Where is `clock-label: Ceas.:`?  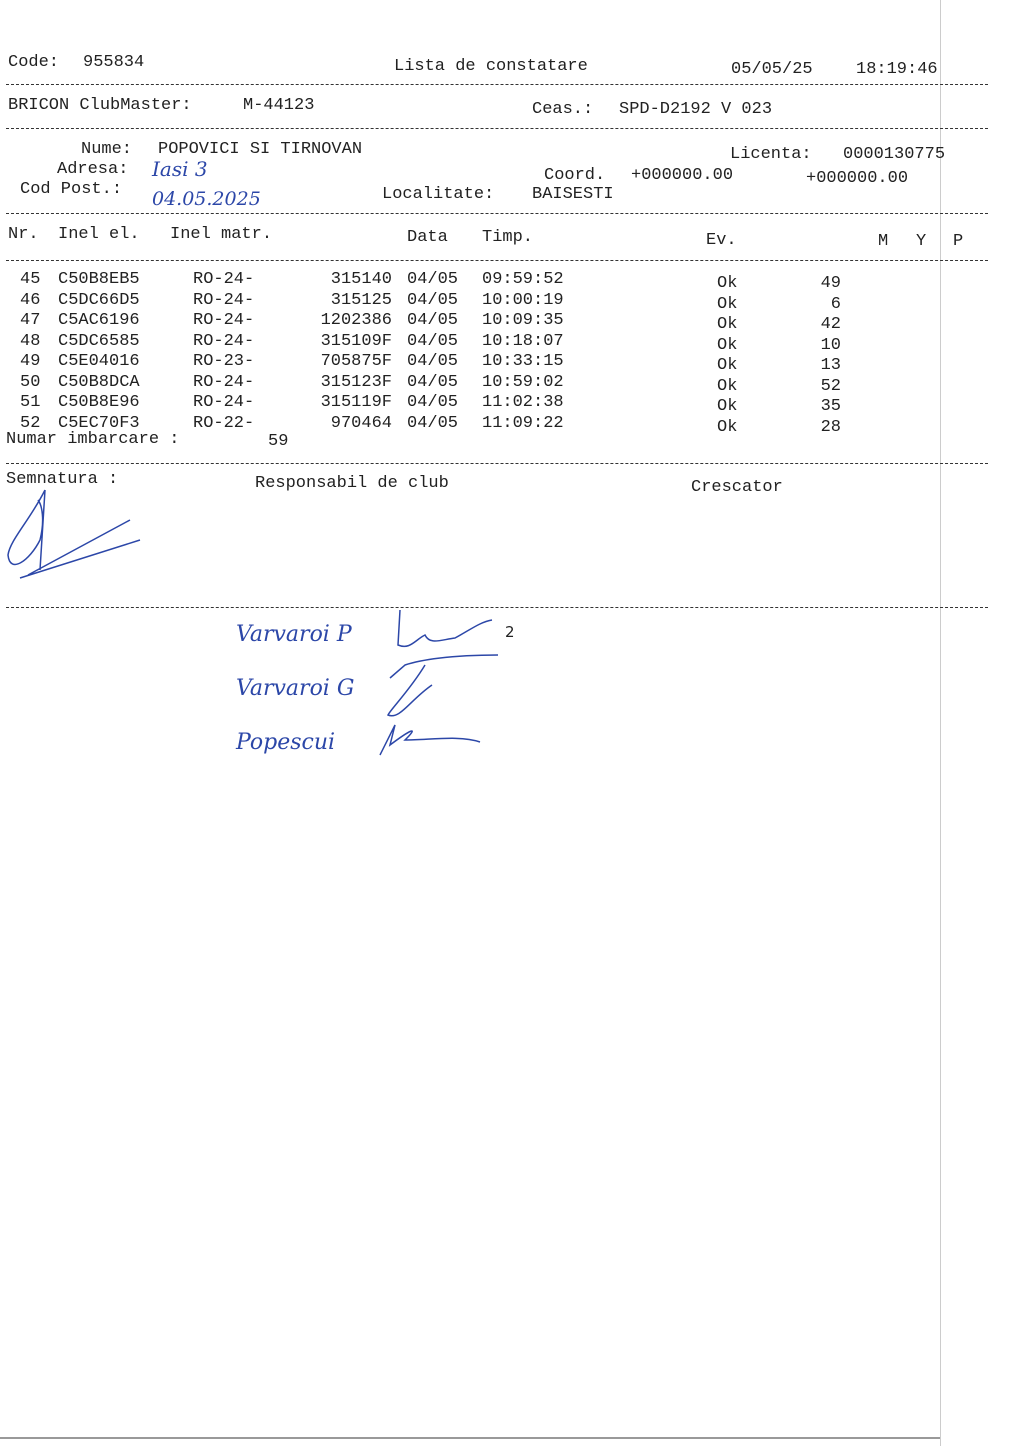 clock-label: Ceas.: is located at coordinates (563, 109).